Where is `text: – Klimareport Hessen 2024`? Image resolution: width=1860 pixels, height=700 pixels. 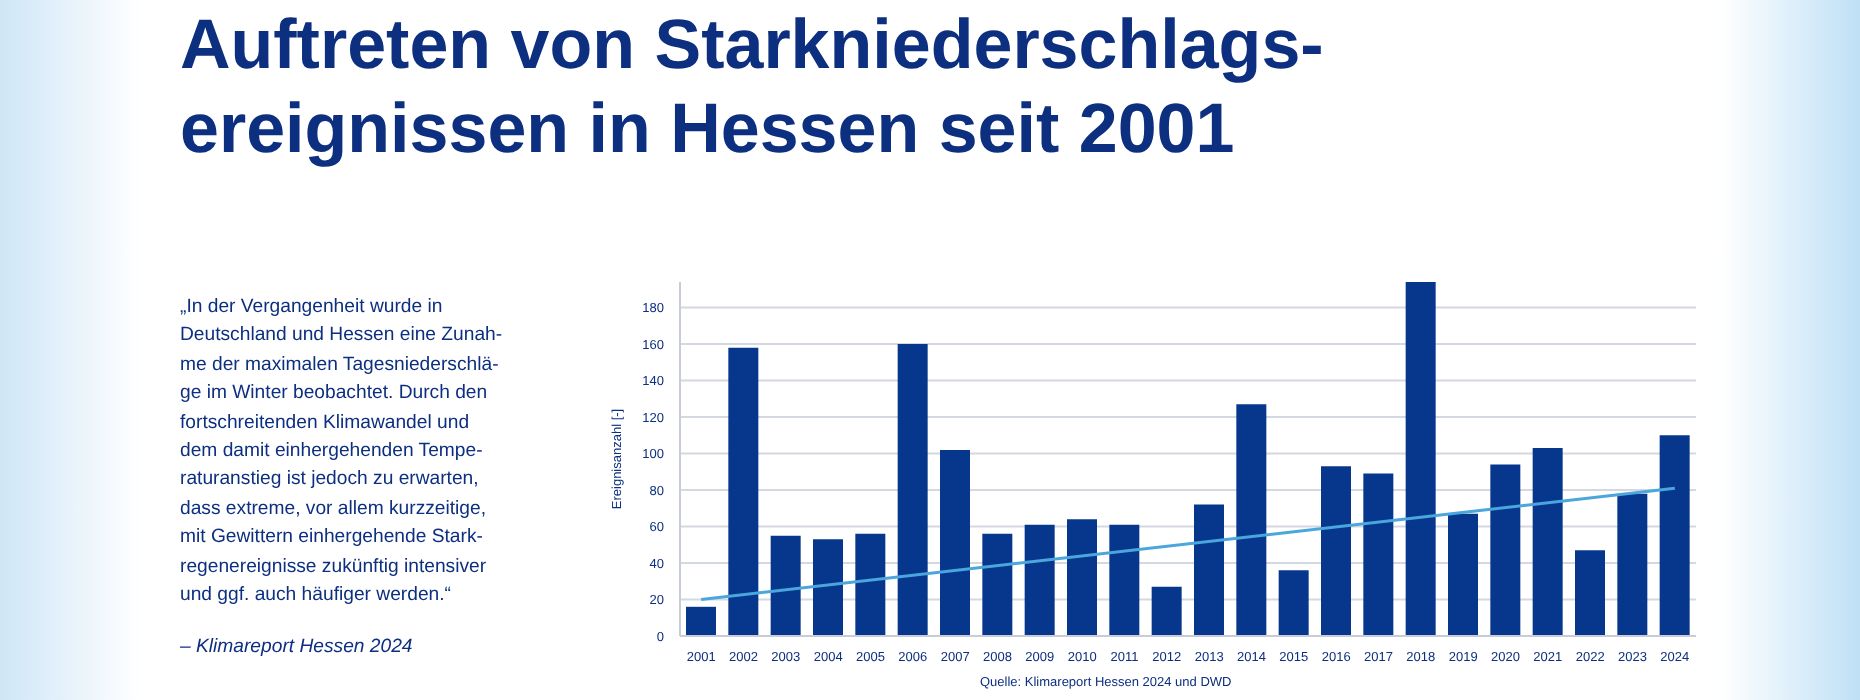 text: – Klimareport Hessen 2024 is located at coordinates (296, 647).